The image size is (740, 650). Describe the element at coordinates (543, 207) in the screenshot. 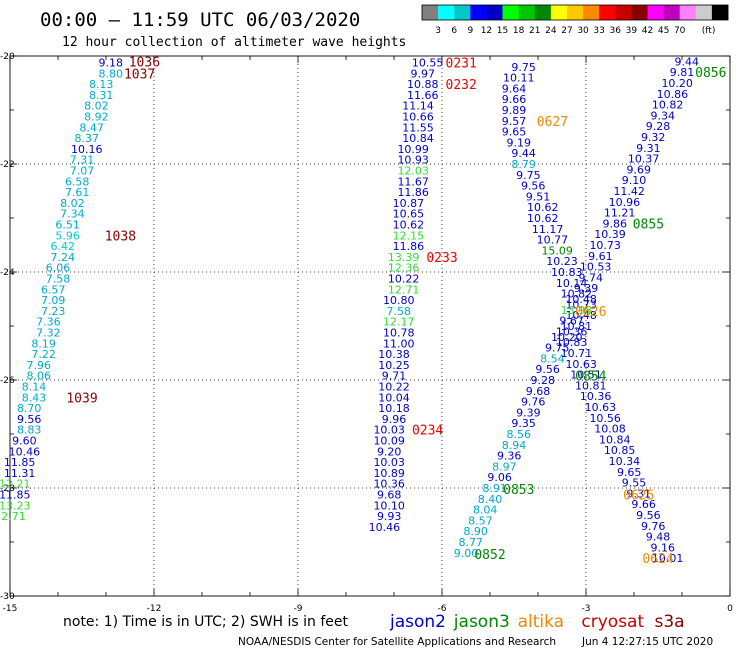

I see `swh-value: 10.62` at that location.